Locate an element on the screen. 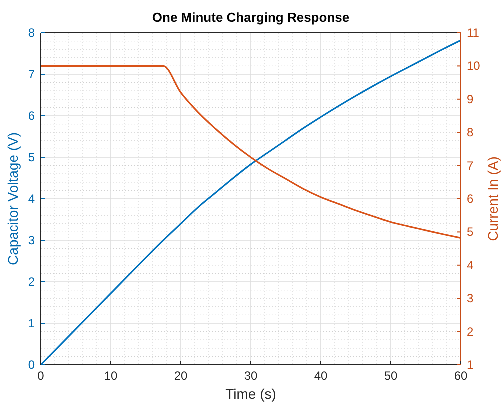 This screenshot has width=502, height=405. y2-tick-label: 10 is located at coordinates (474, 66).